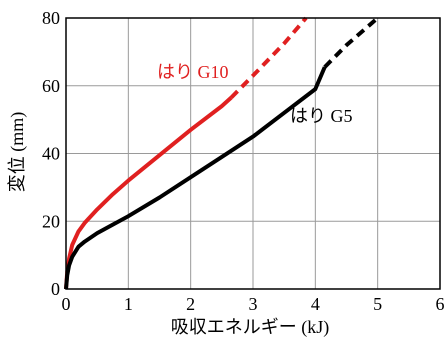 The width and height of the screenshot is (444, 346). Describe the element at coordinates (55, 289) in the screenshot. I see `y-tick-label-0: 0` at that location.